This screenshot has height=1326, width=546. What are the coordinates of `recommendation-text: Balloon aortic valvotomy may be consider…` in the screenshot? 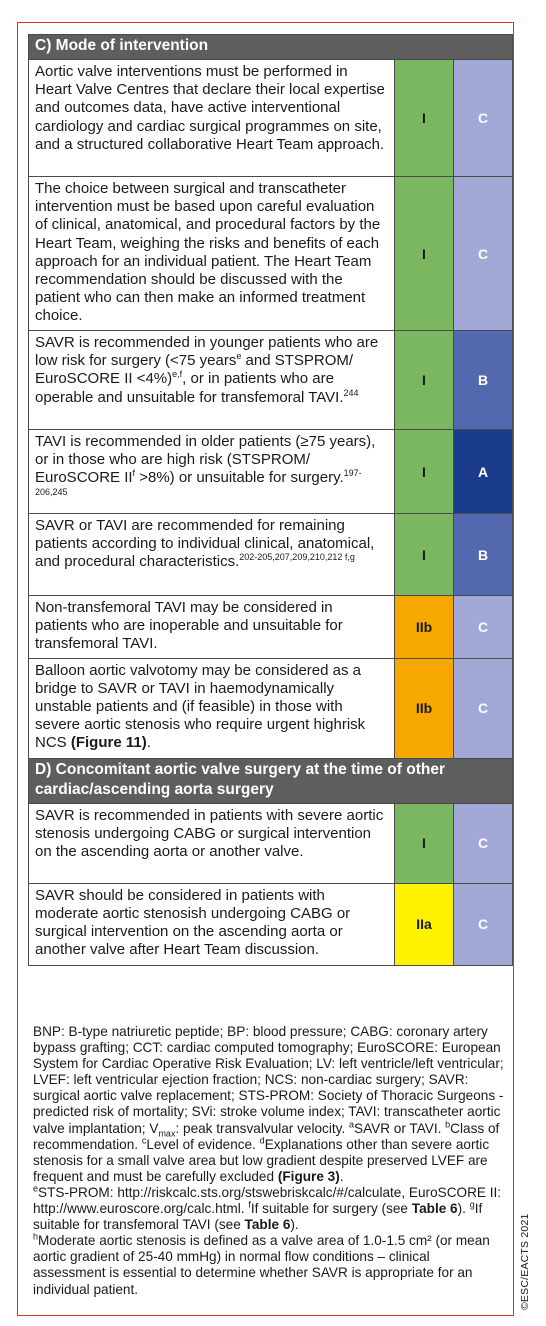 It's located at (211, 708).